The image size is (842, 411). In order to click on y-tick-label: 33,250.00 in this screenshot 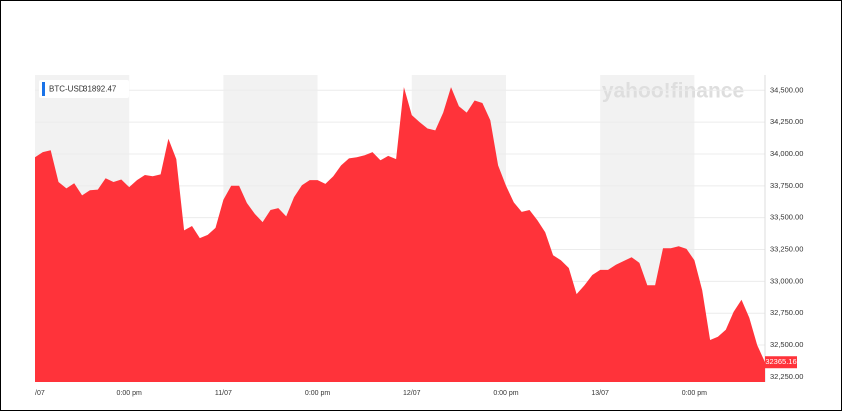, I will do `click(786, 249)`.